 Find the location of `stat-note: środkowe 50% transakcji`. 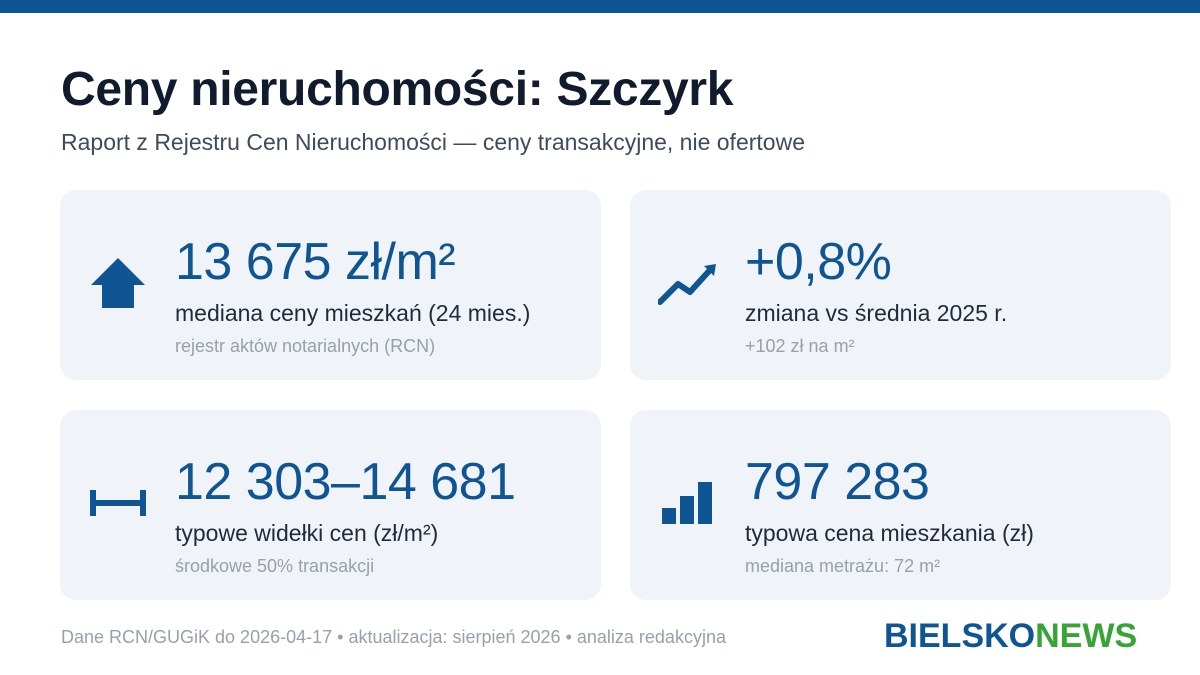

stat-note: środkowe 50% transakcji is located at coordinates (275, 566).